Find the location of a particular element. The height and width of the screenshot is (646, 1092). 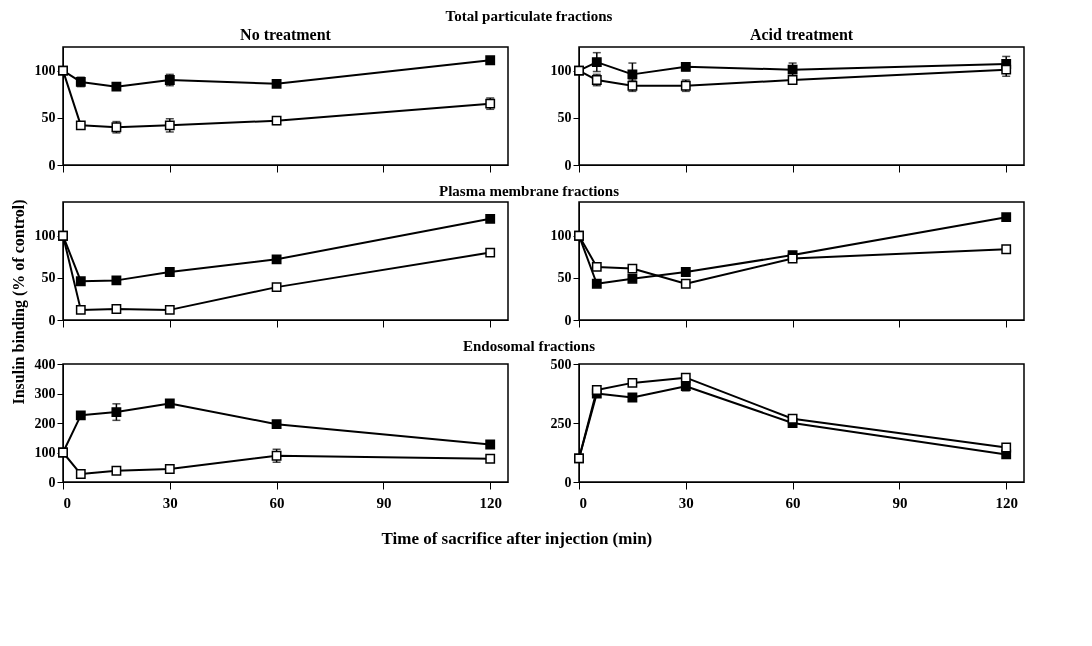

x-axis-title: Time of sacrifice after injection (min) is located at coordinates (517, 538).